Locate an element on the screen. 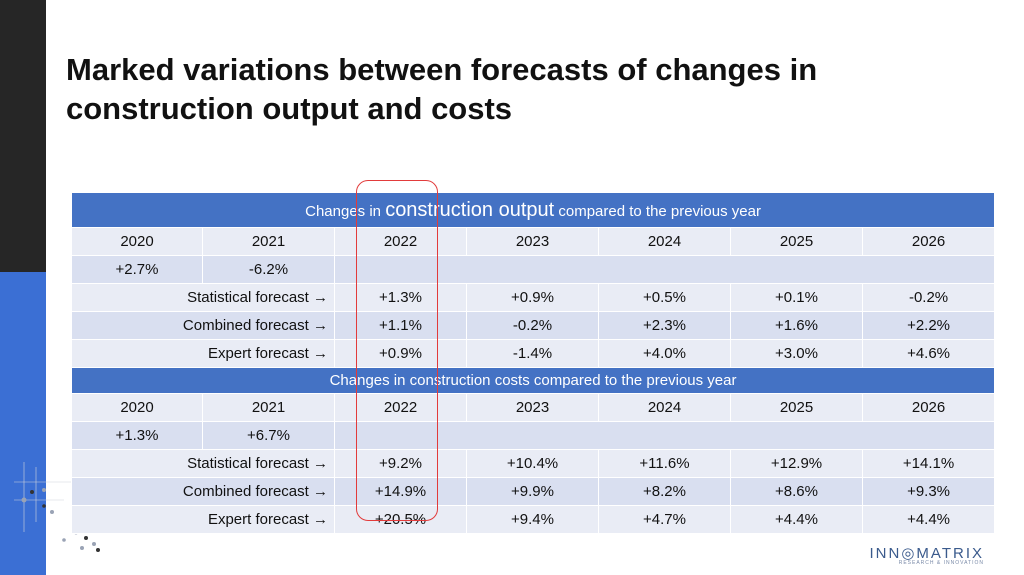  value-cell: +1.3% is located at coordinates (400, 297).